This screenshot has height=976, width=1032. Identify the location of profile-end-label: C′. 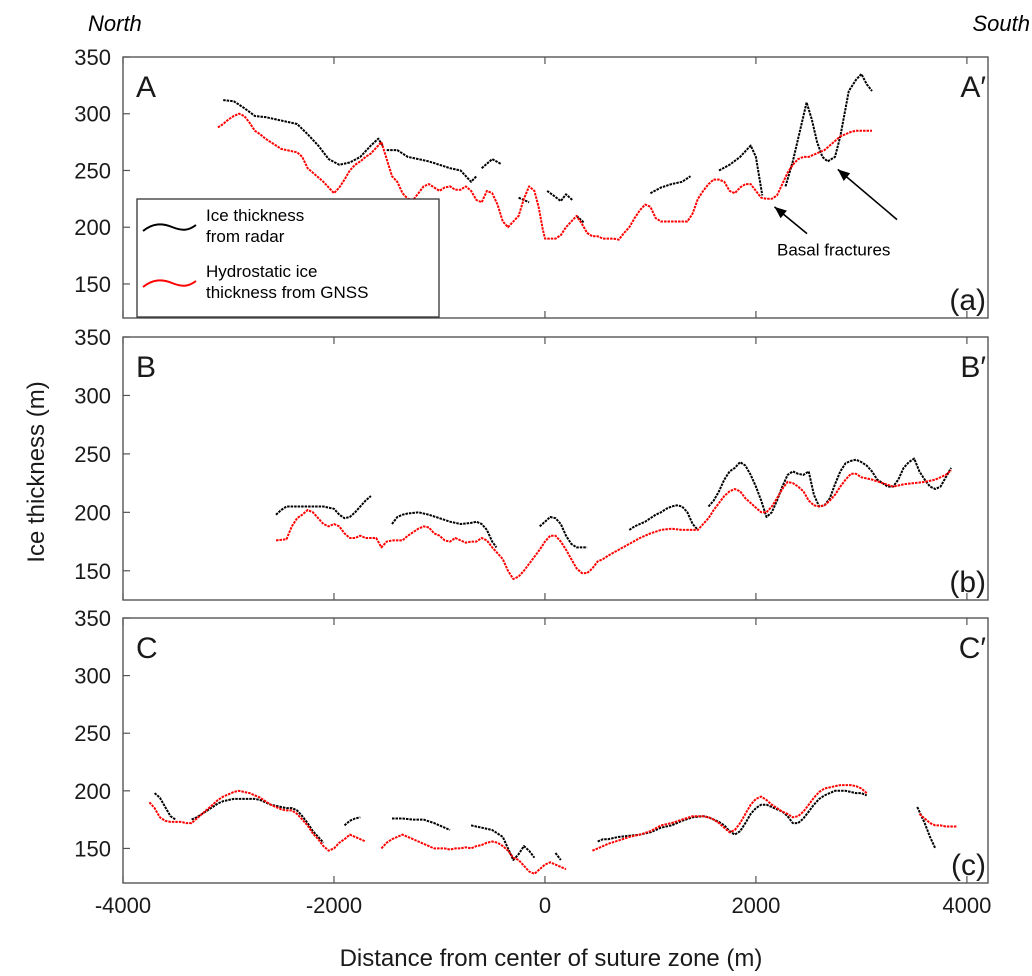
(973, 648).